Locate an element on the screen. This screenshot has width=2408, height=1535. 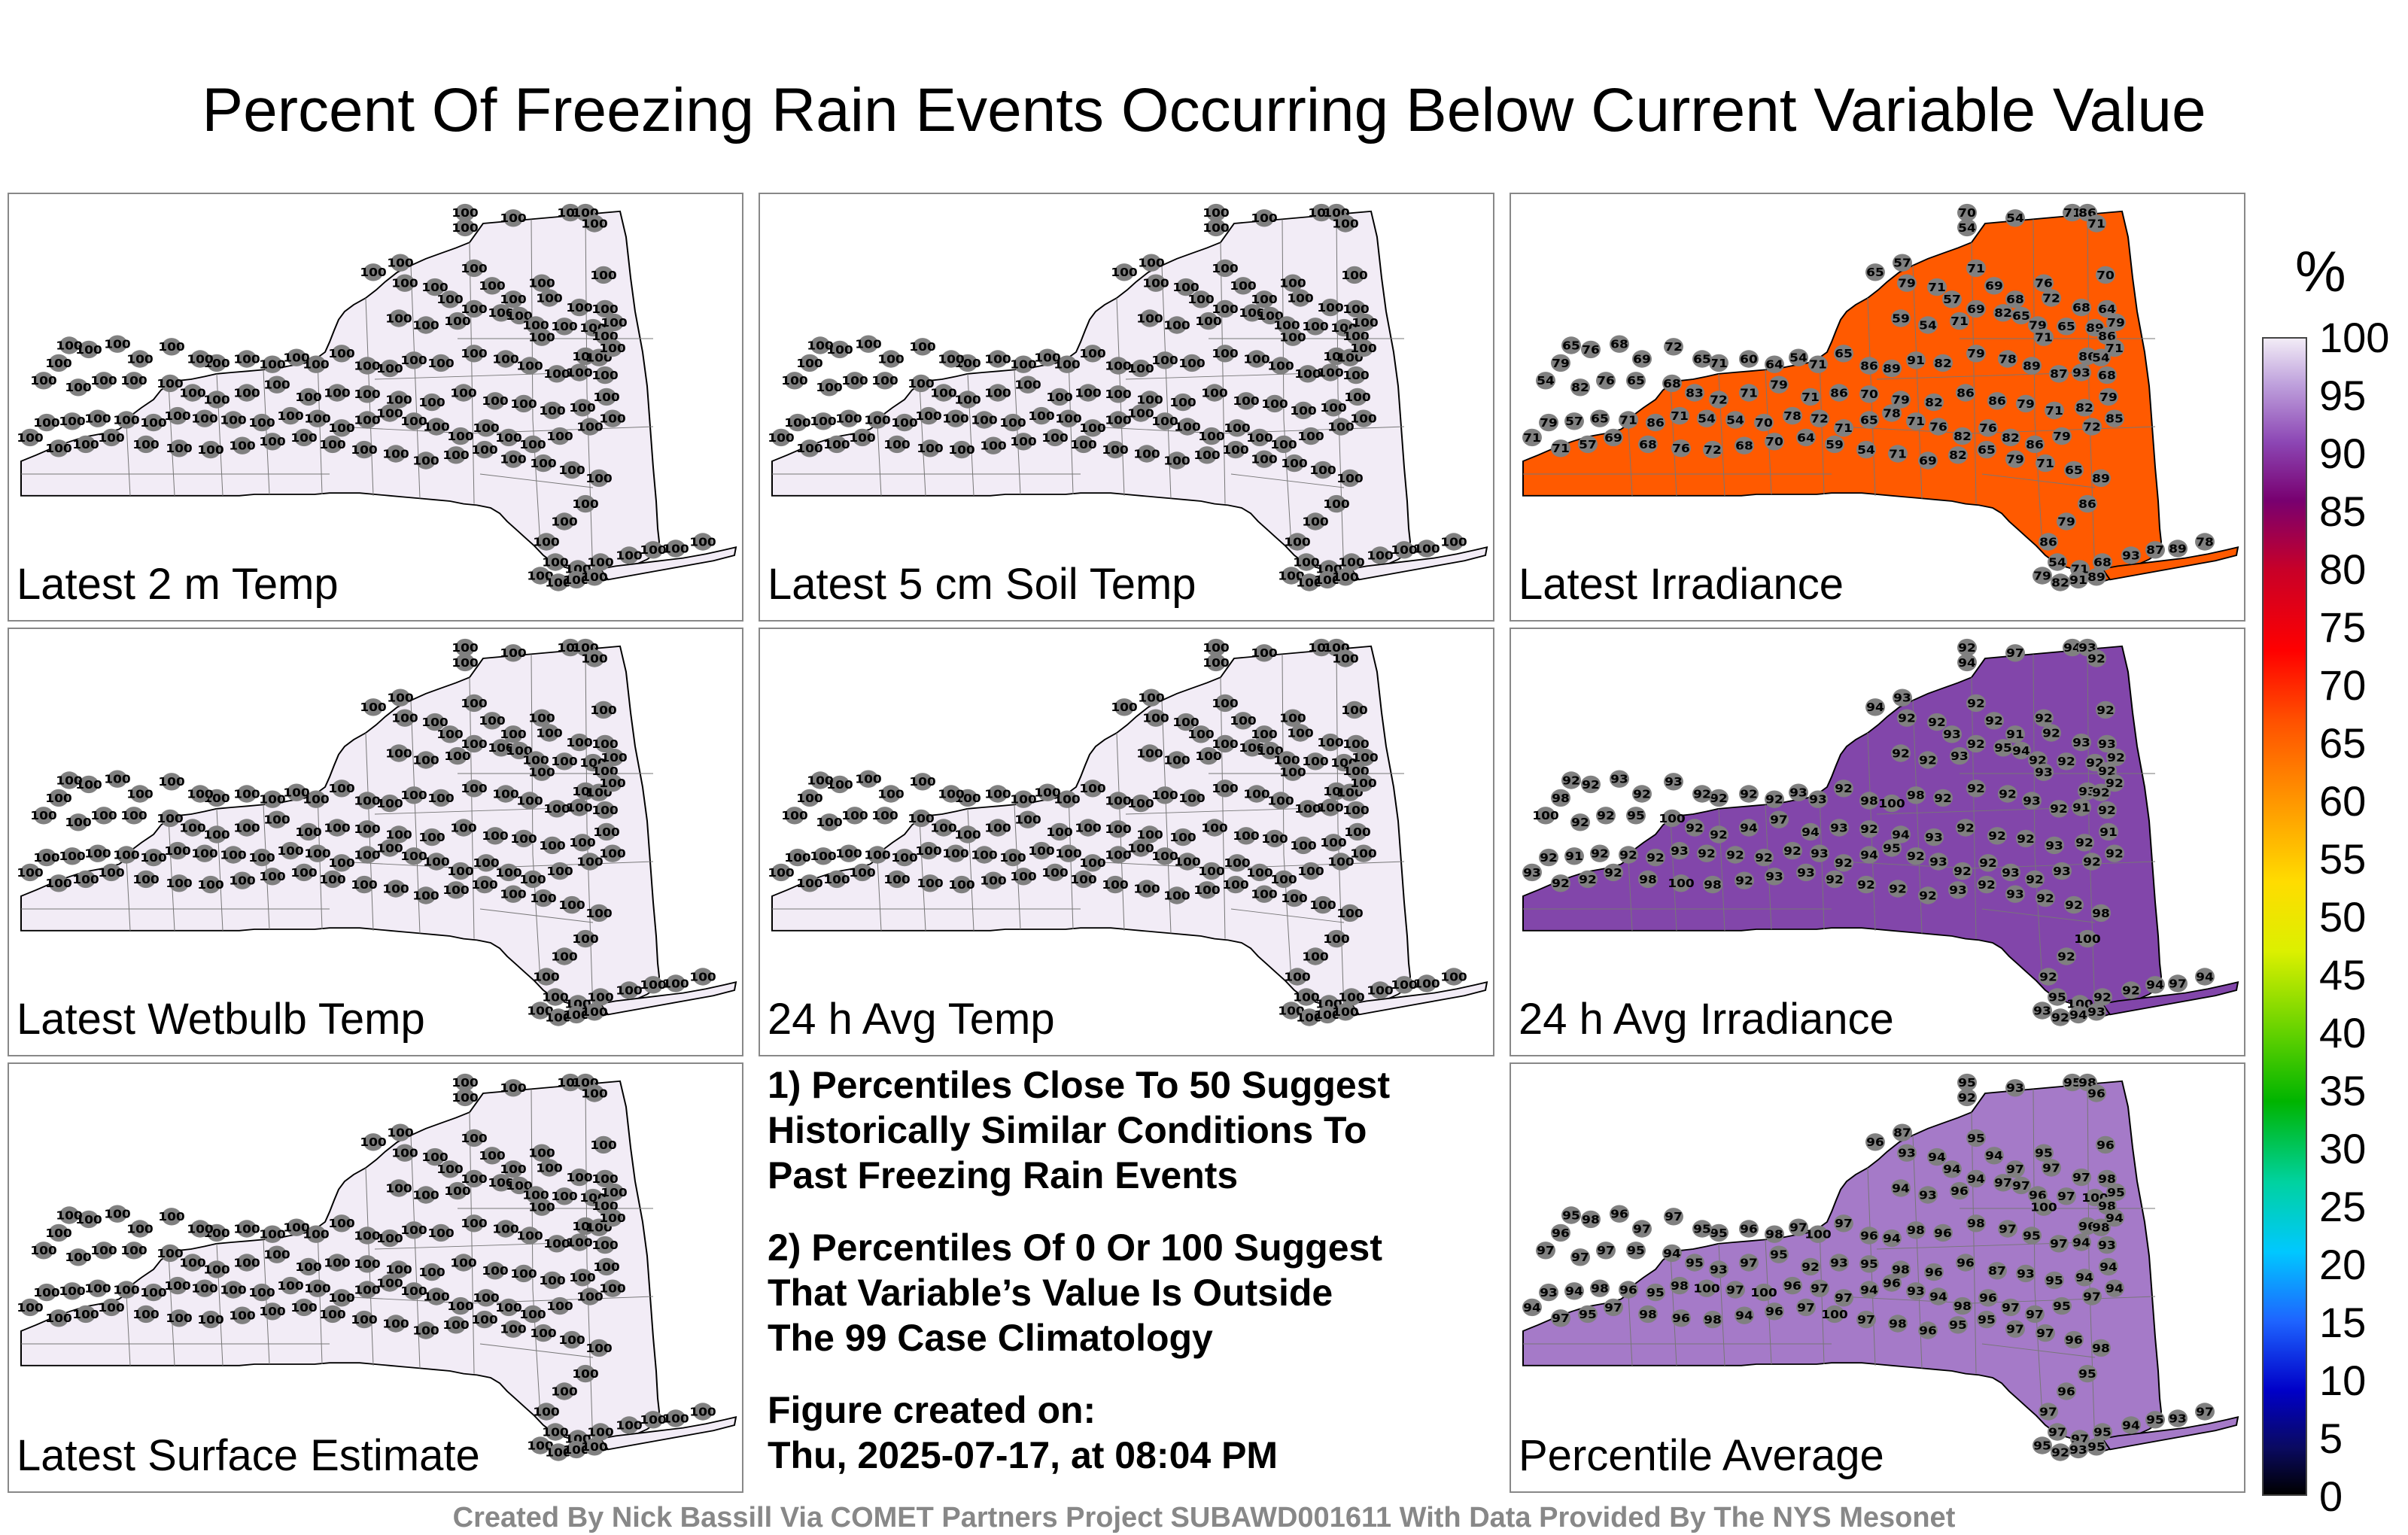
station-marker: 97 is located at coordinates (2007, 1229).